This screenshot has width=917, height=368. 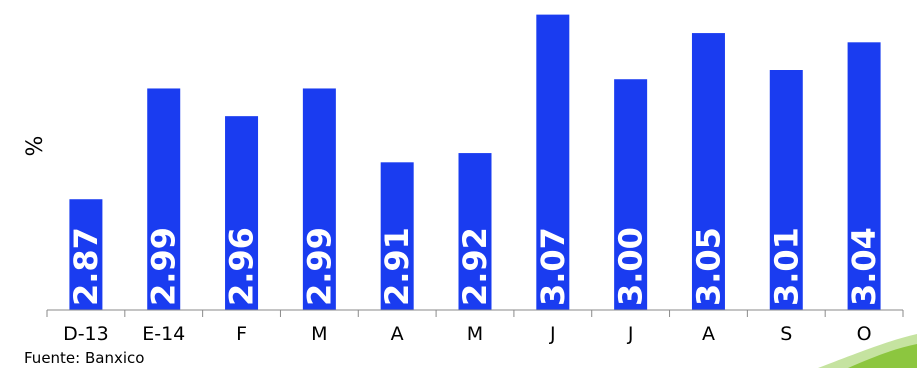 I want to click on x-tick-label: S, so click(x=786, y=334).